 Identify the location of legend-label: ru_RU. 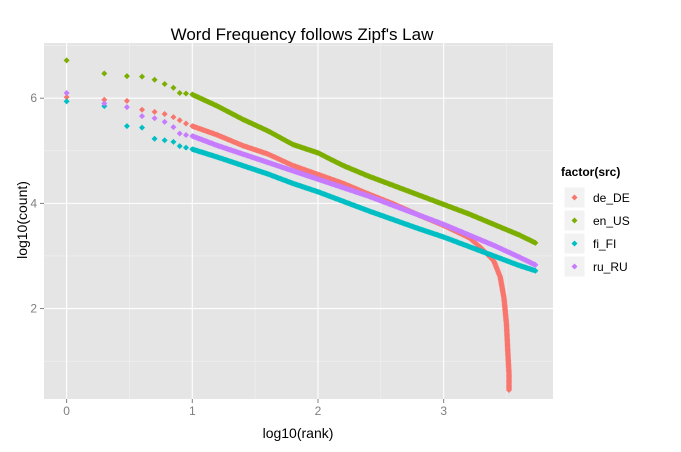
(610, 267).